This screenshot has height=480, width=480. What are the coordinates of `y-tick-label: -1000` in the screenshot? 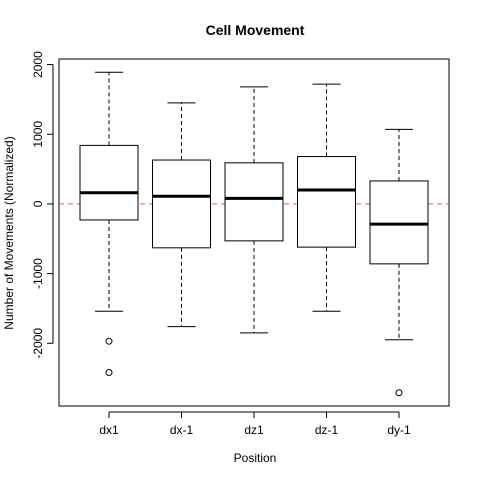 It's located at (38, 273).